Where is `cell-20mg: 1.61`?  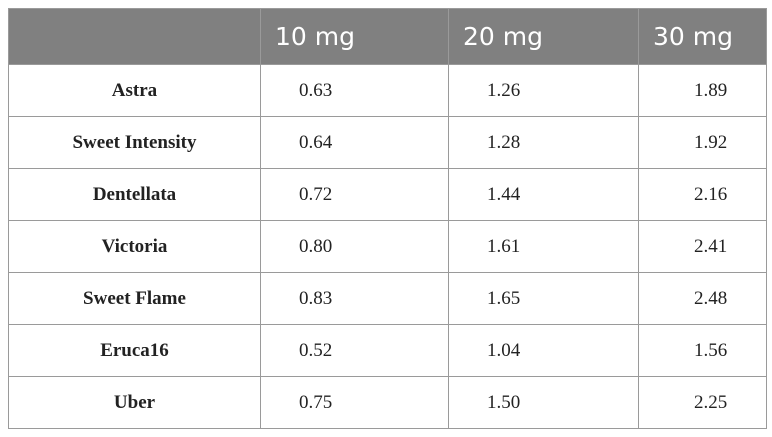 cell-20mg: 1.61 is located at coordinates (543, 246).